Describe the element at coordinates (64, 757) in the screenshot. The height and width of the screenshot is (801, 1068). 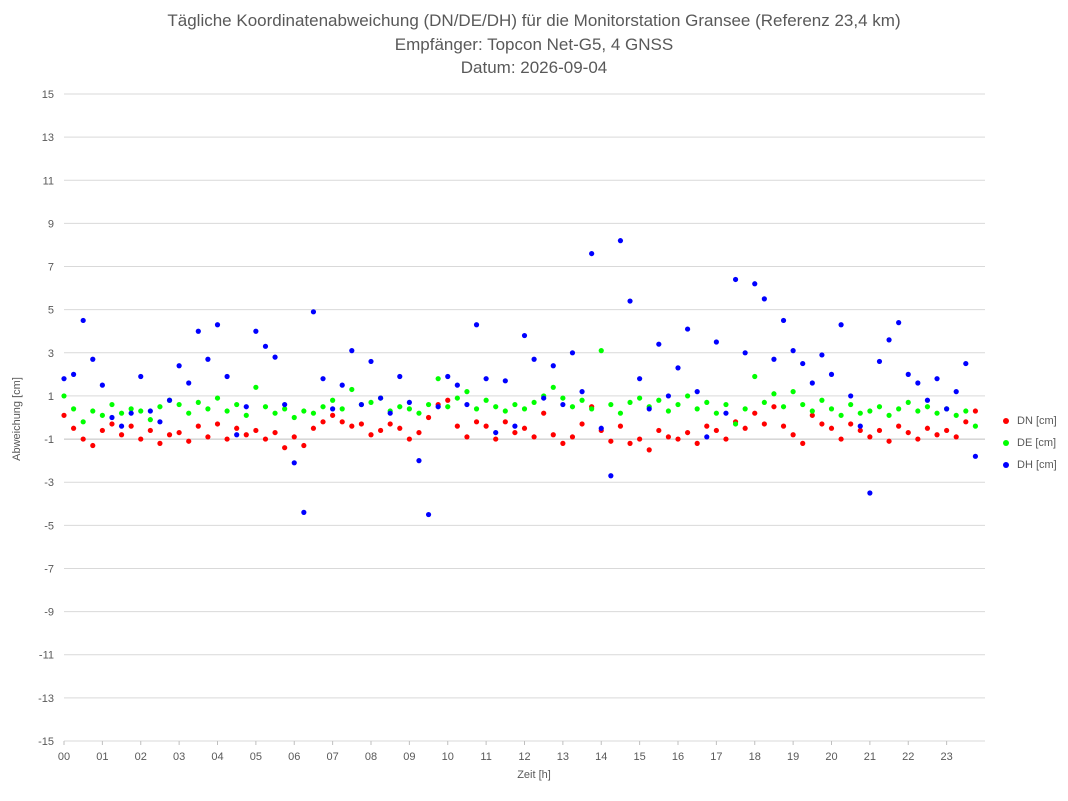
I see `x-tick-label: 00` at that location.